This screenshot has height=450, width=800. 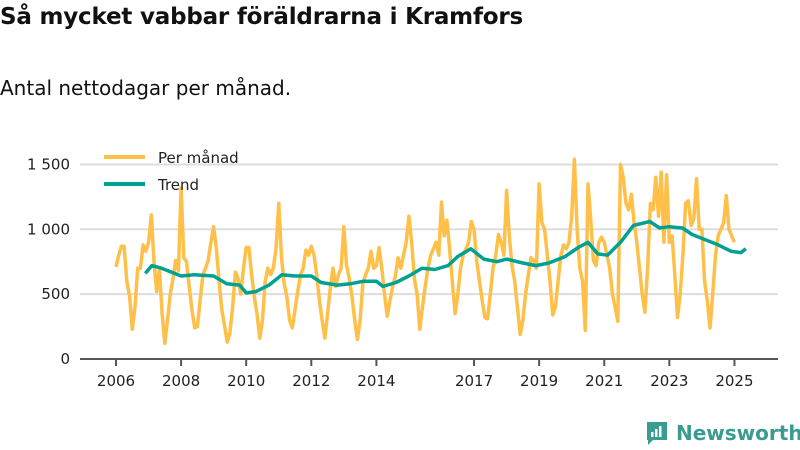 I want to click on legend-label-trend: Trend, so click(x=178, y=185).